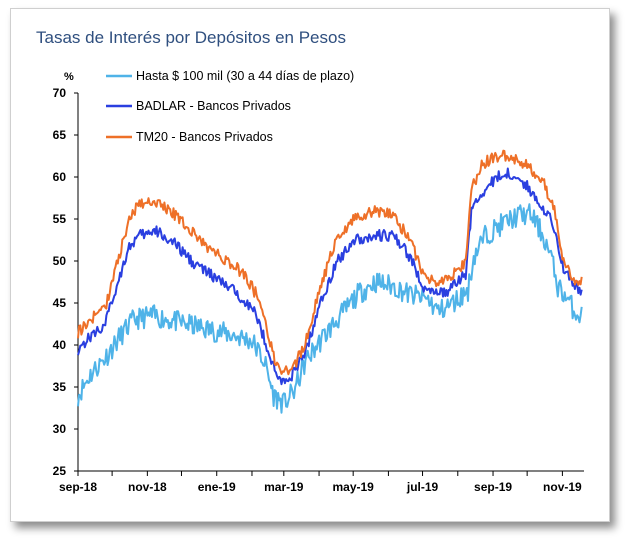 The image size is (630, 540). Describe the element at coordinates (562, 487) in the screenshot. I see `x-tick-label: nov-19` at that location.